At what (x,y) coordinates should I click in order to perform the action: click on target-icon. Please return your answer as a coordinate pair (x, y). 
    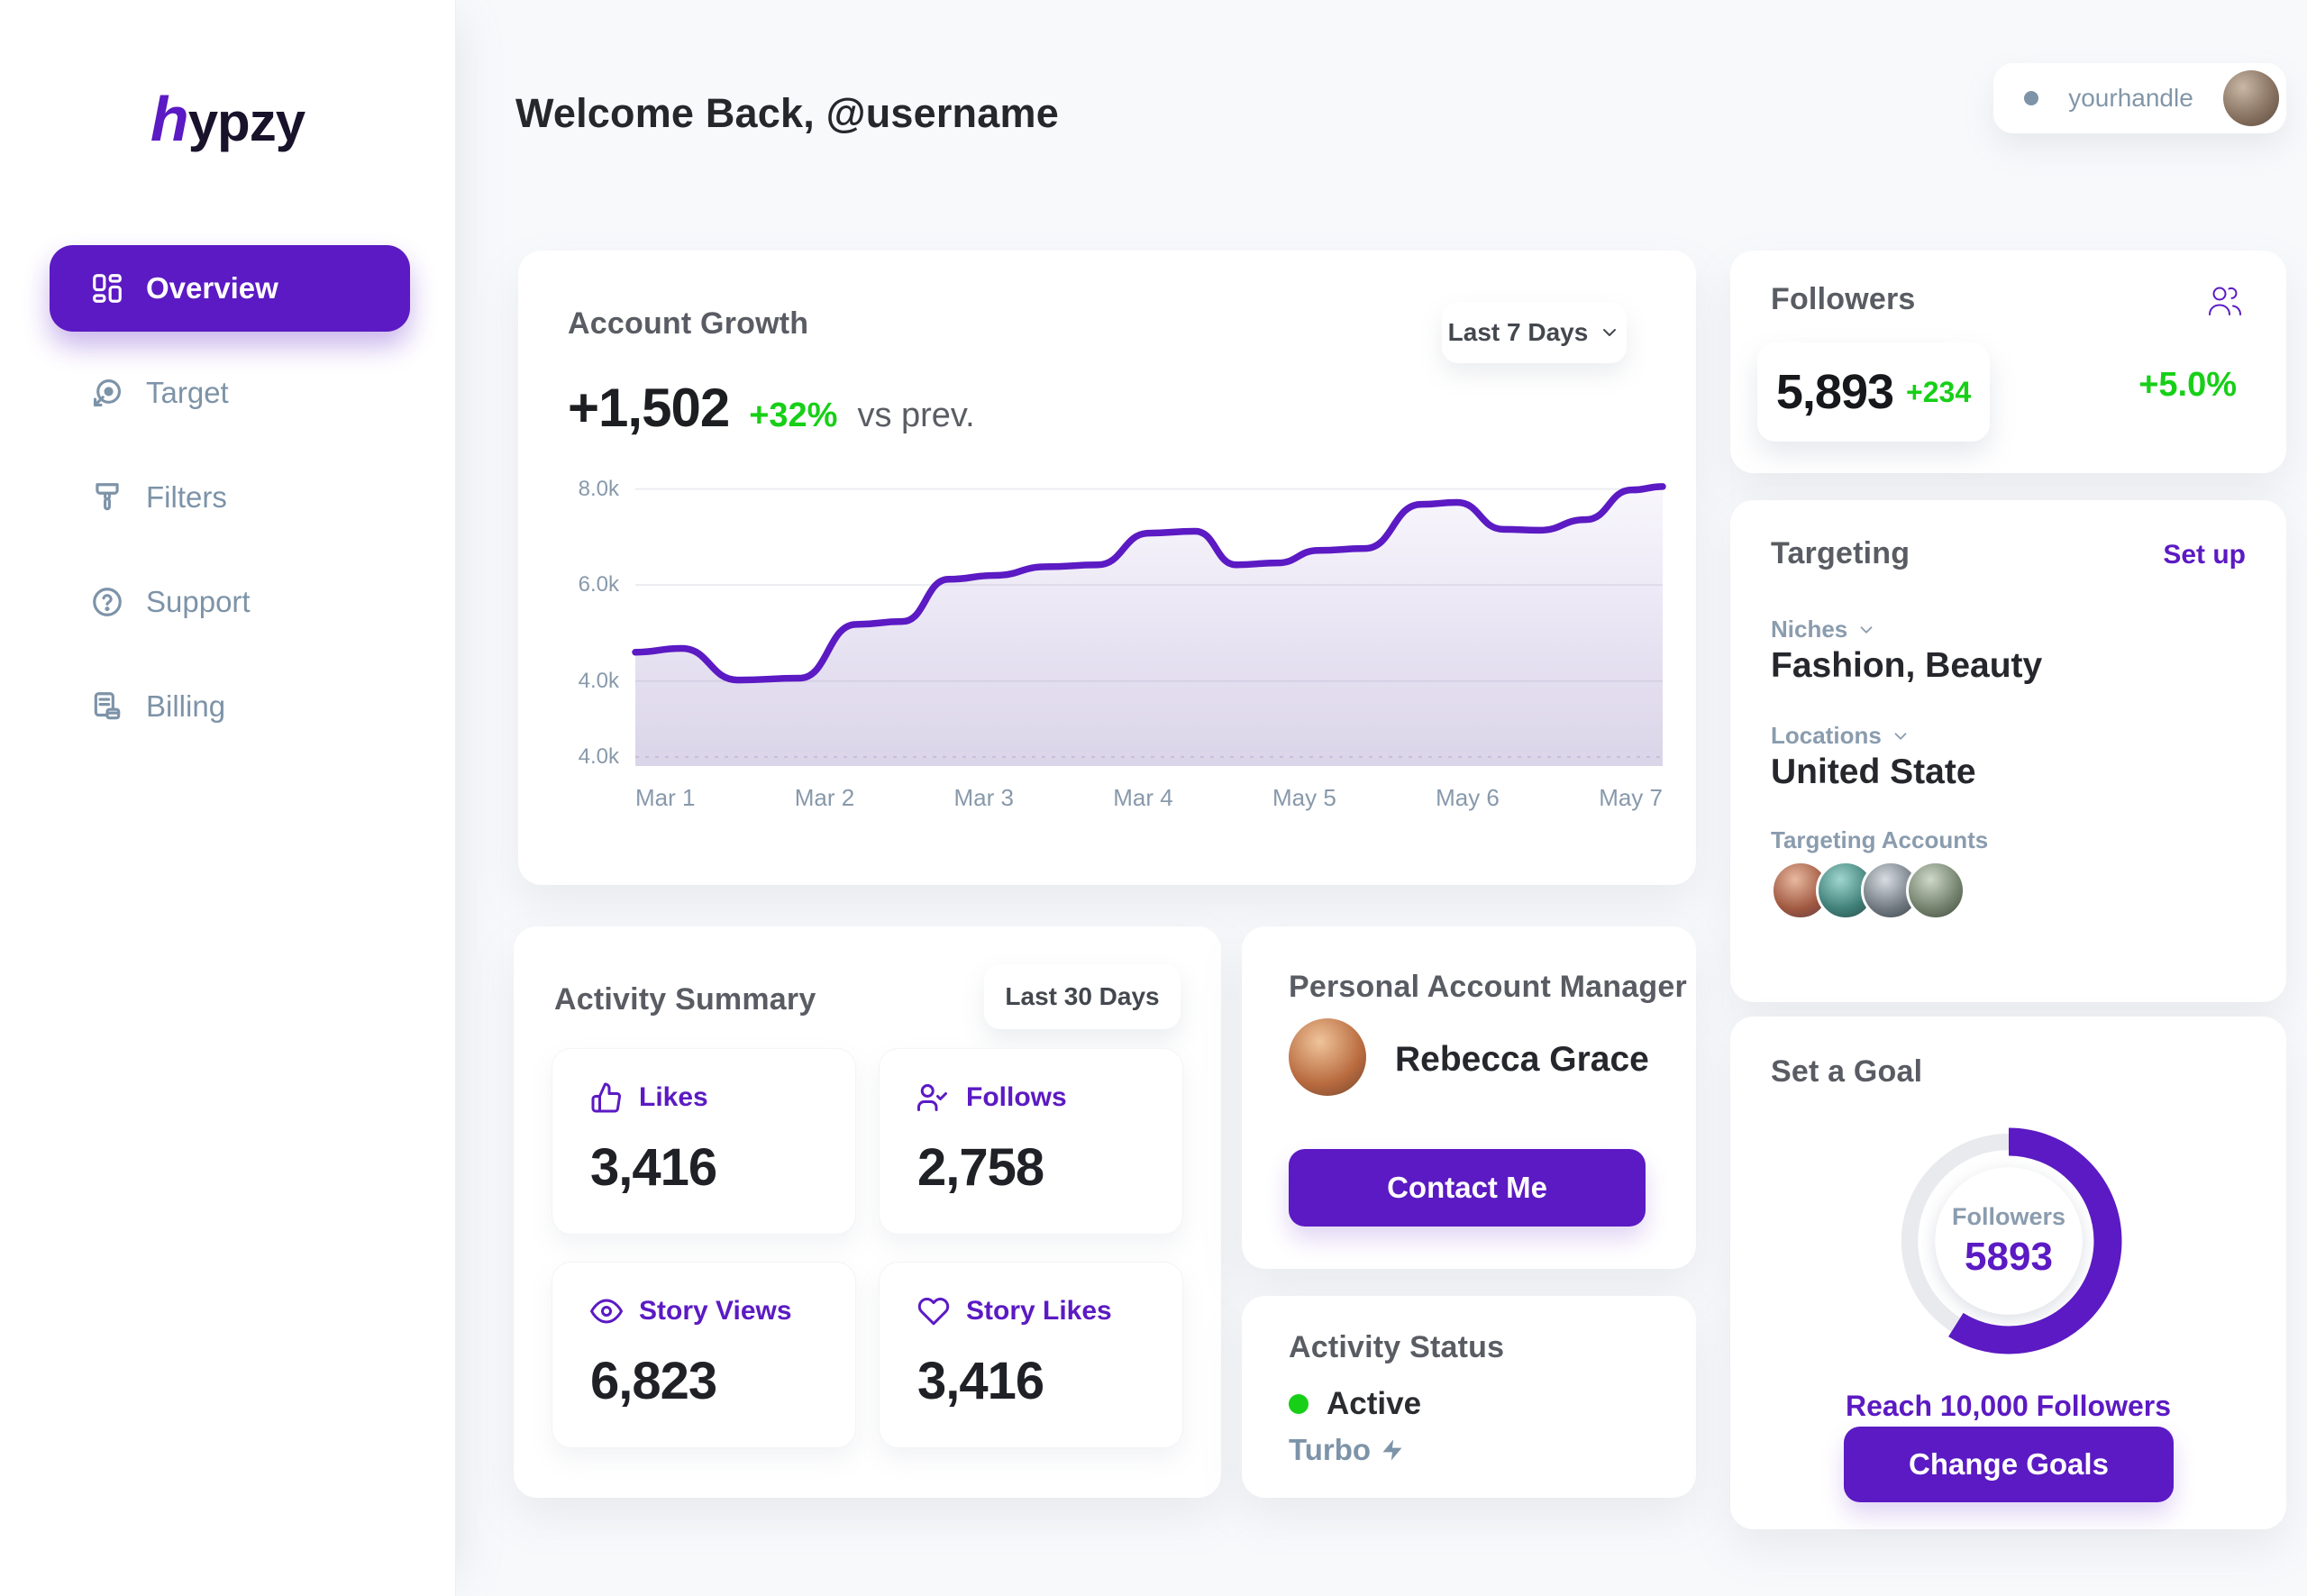
    Looking at the image, I should click on (107, 393).